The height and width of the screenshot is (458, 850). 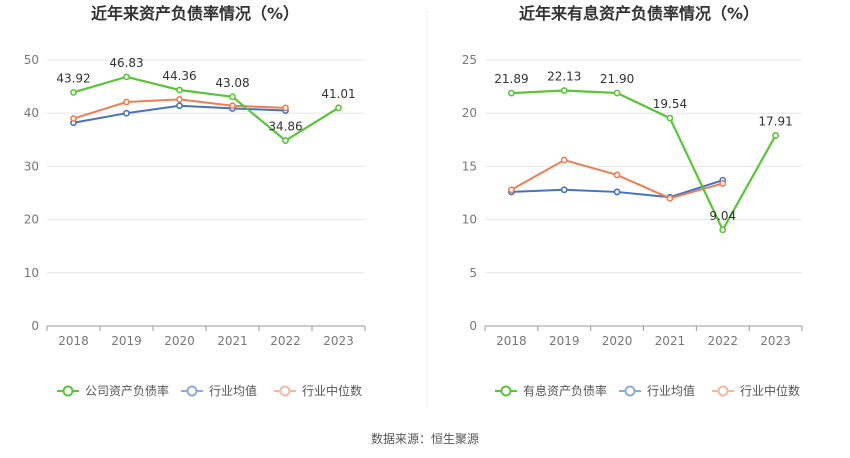 What do you see at coordinates (179, 76) in the screenshot?
I see `data-label: 44.36` at bounding box center [179, 76].